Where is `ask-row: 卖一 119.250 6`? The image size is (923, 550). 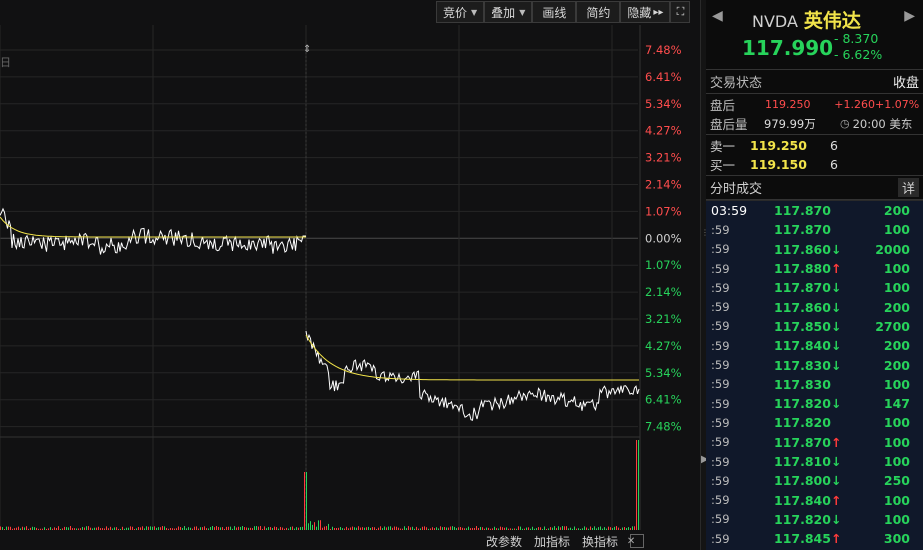
ask-row: 卖一 119.250 6 is located at coordinates (814, 145).